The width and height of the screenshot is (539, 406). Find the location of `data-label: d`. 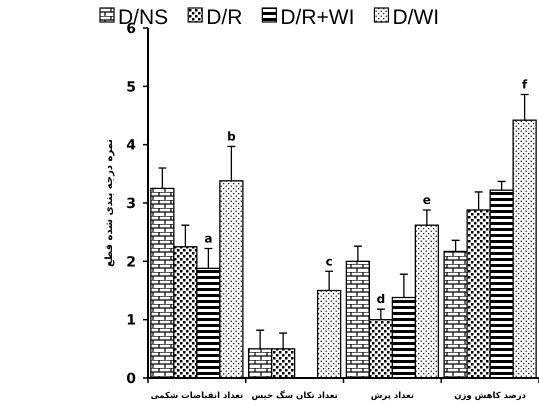

data-label: d is located at coordinates (381, 299).